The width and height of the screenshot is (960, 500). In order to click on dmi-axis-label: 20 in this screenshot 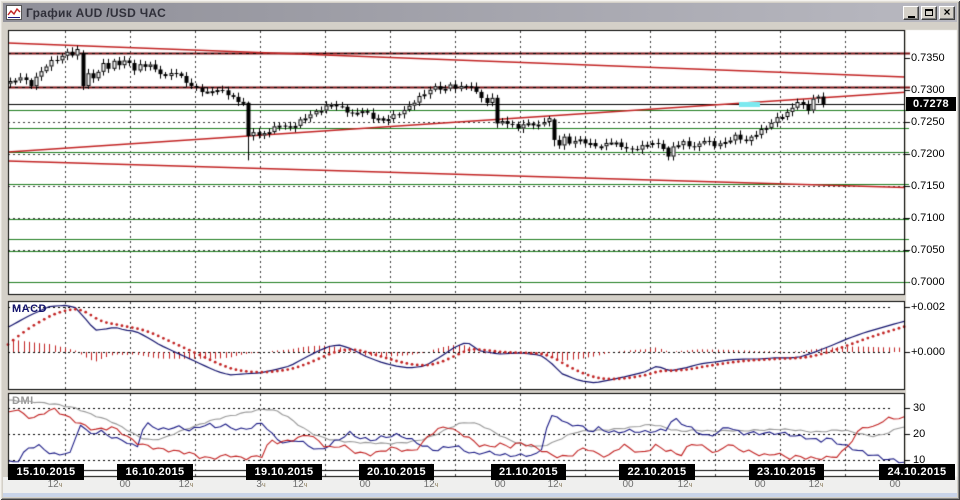, I will do `click(919, 434)`.